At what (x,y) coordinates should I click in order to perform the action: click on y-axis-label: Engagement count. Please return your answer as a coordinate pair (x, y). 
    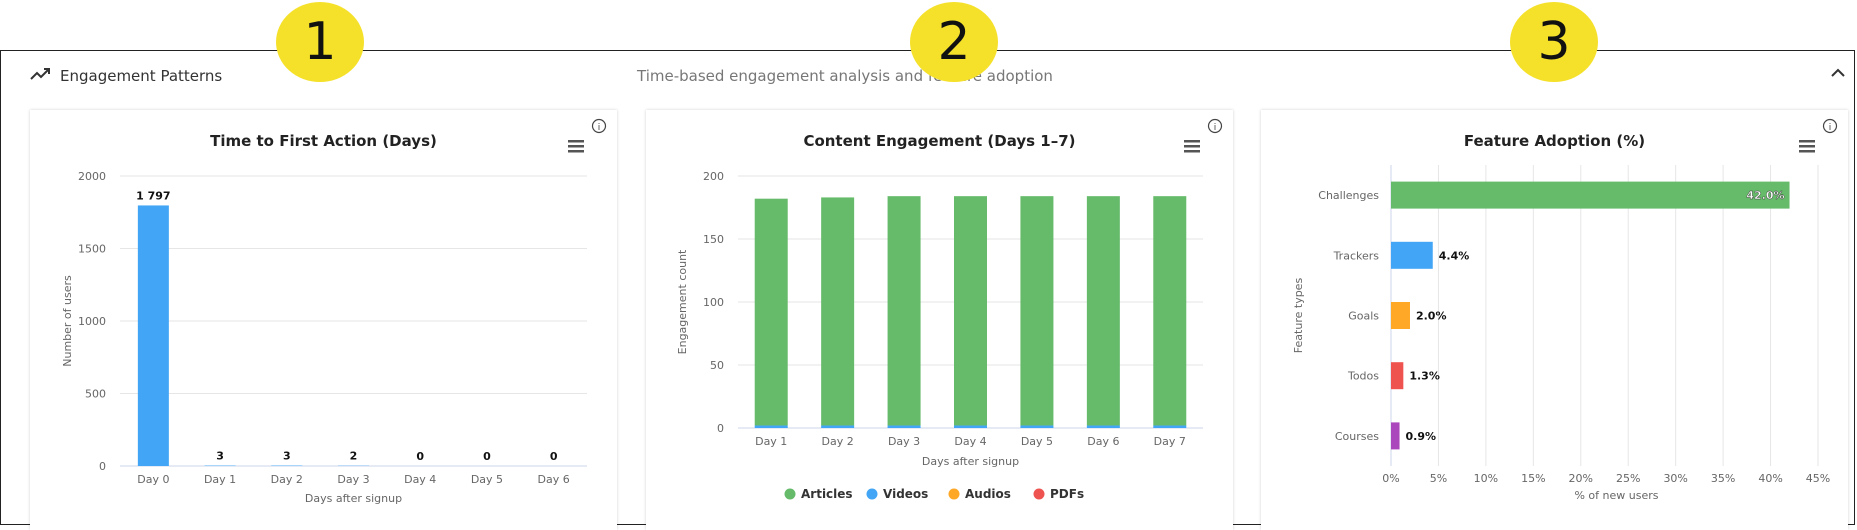
    Looking at the image, I should click on (682, 301).